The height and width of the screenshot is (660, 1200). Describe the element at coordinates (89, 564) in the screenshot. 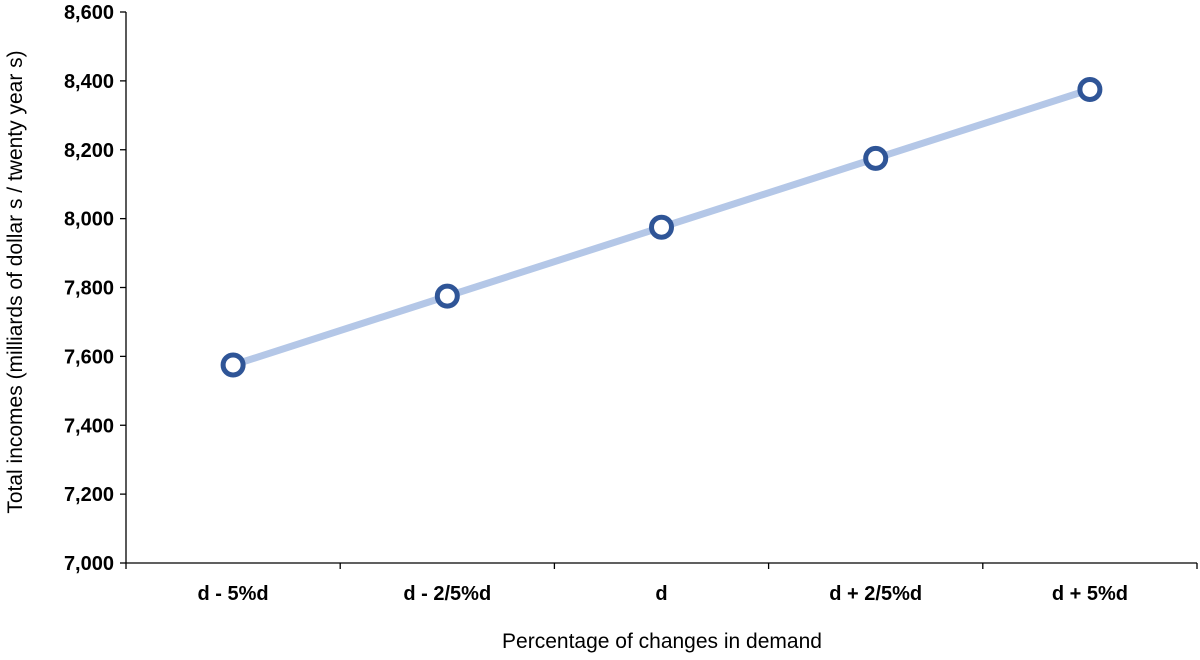

I see `y-tick-label: 7,000` at that location.